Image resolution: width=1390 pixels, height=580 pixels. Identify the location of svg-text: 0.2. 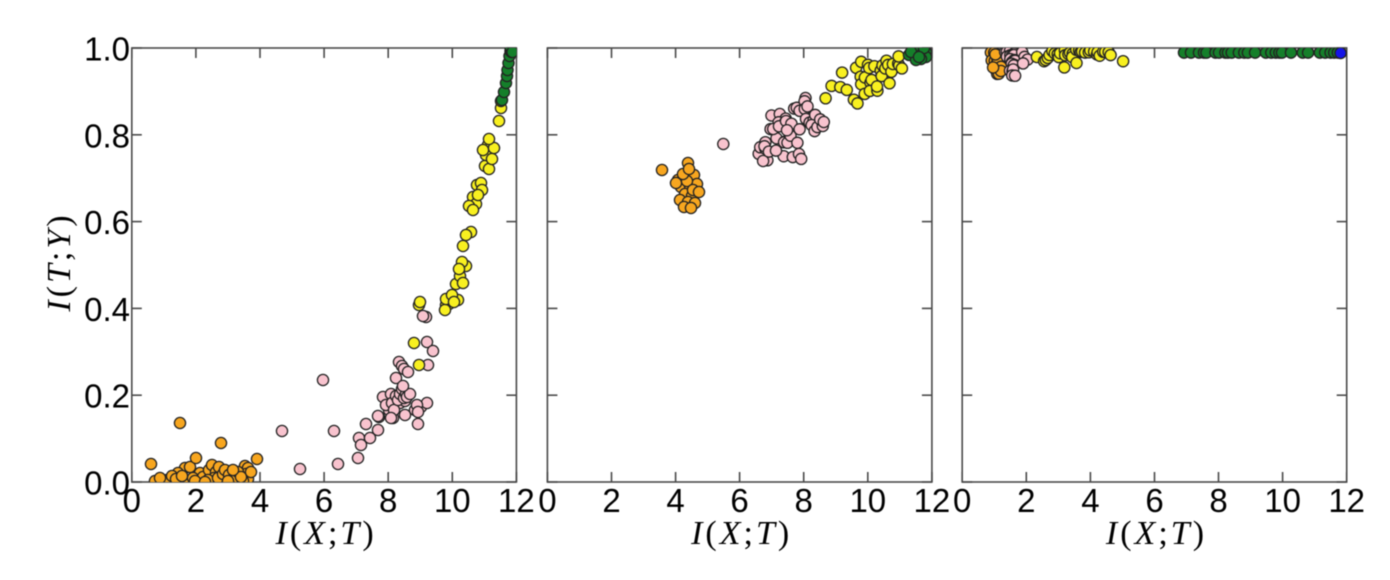
(107, 396).